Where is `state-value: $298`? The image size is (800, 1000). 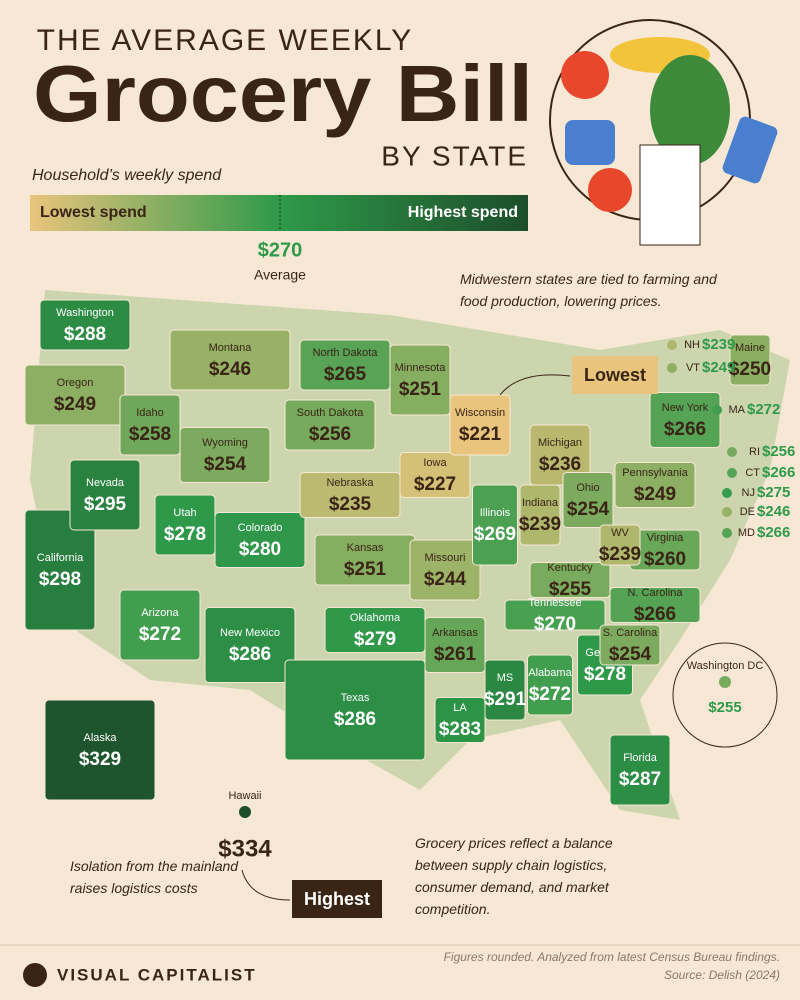
state-value: $298 is located at coordinates (60, 579).